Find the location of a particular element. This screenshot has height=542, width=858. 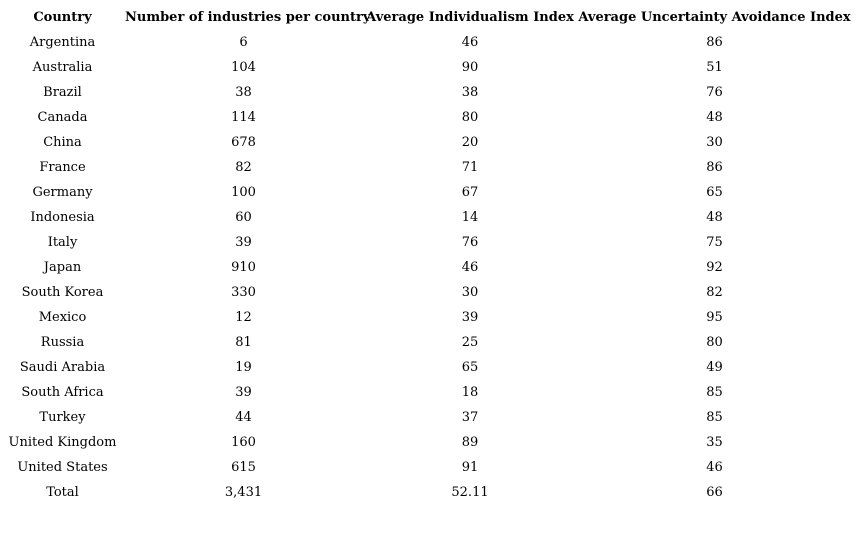

value-cell: 90 is located at coordinates (470, 67).